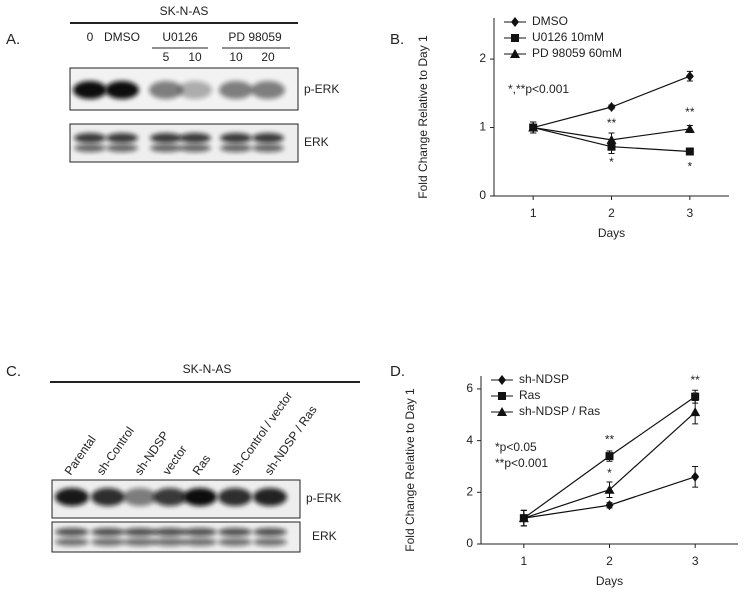  Describe the element at coordinates (175, 460) in the screenshot. I see `lane-label: vector` at that location.